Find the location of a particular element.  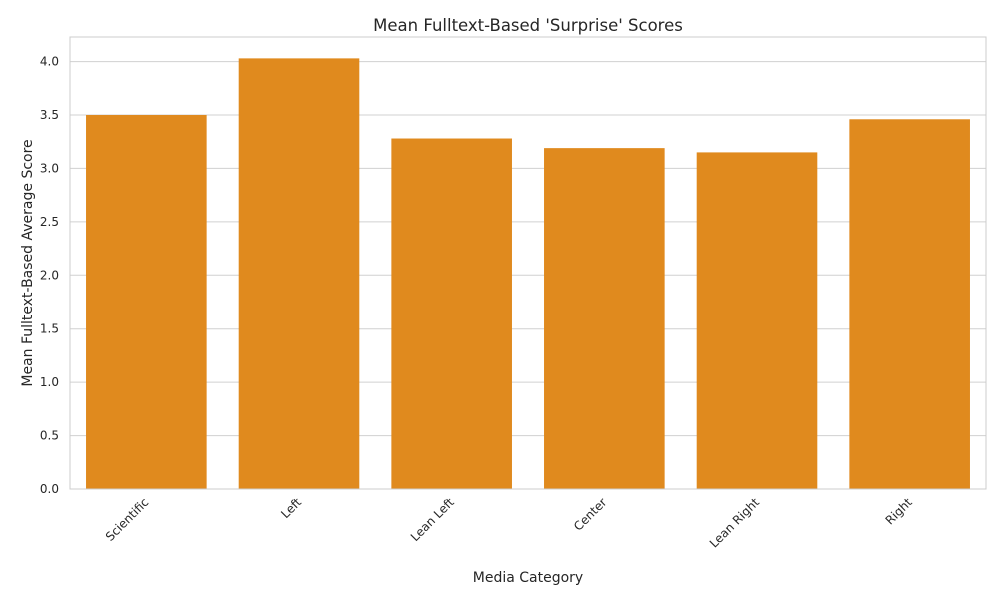

y-tick-labels: 0.0 0.5 1.0 1.5 2.0 2.5 3.0 3.5 4.0 is located at coordinates (49, 275).